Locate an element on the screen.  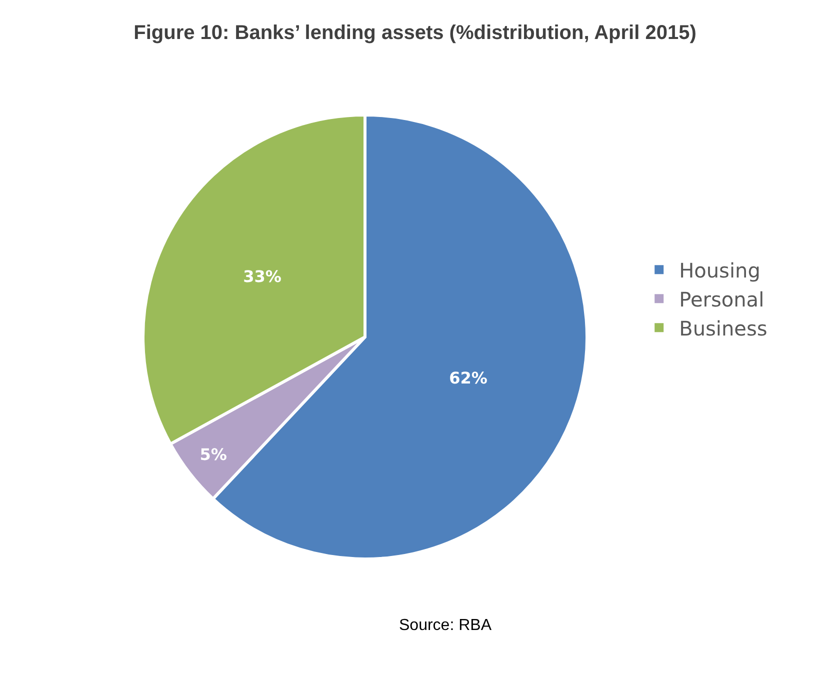
chart-title: Figure 10: Banks’ lending assets (%distribution, April 2015) is located at coordinates (415, 33).